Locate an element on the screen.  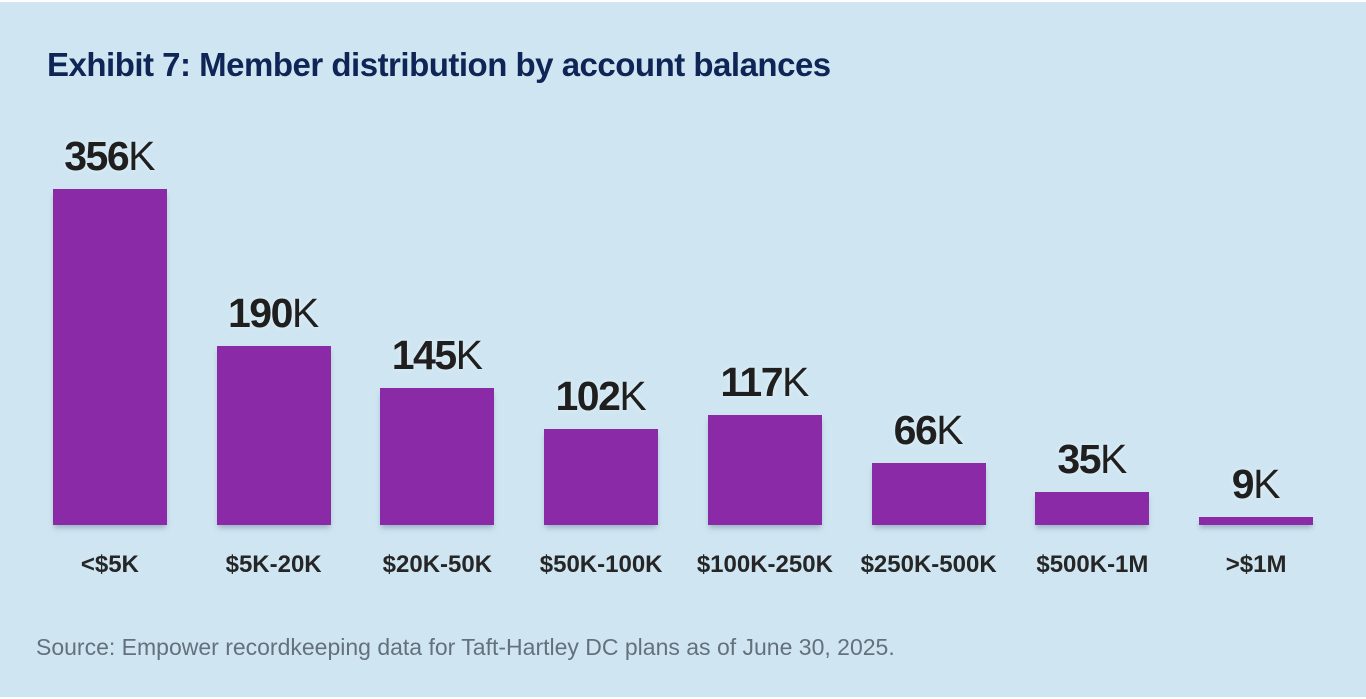
bar-column: 190K is located at coordinates (274, 409).